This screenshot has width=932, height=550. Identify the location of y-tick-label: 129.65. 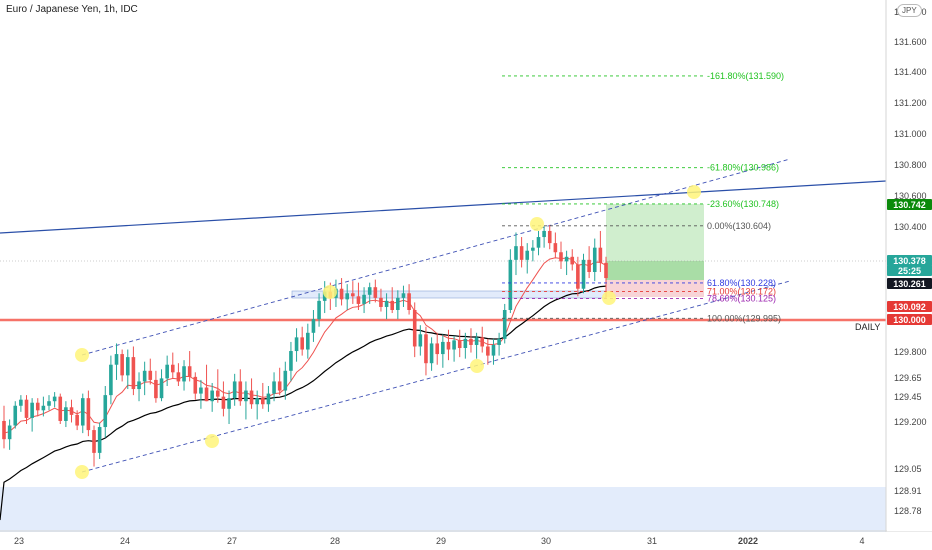
(908, 378).